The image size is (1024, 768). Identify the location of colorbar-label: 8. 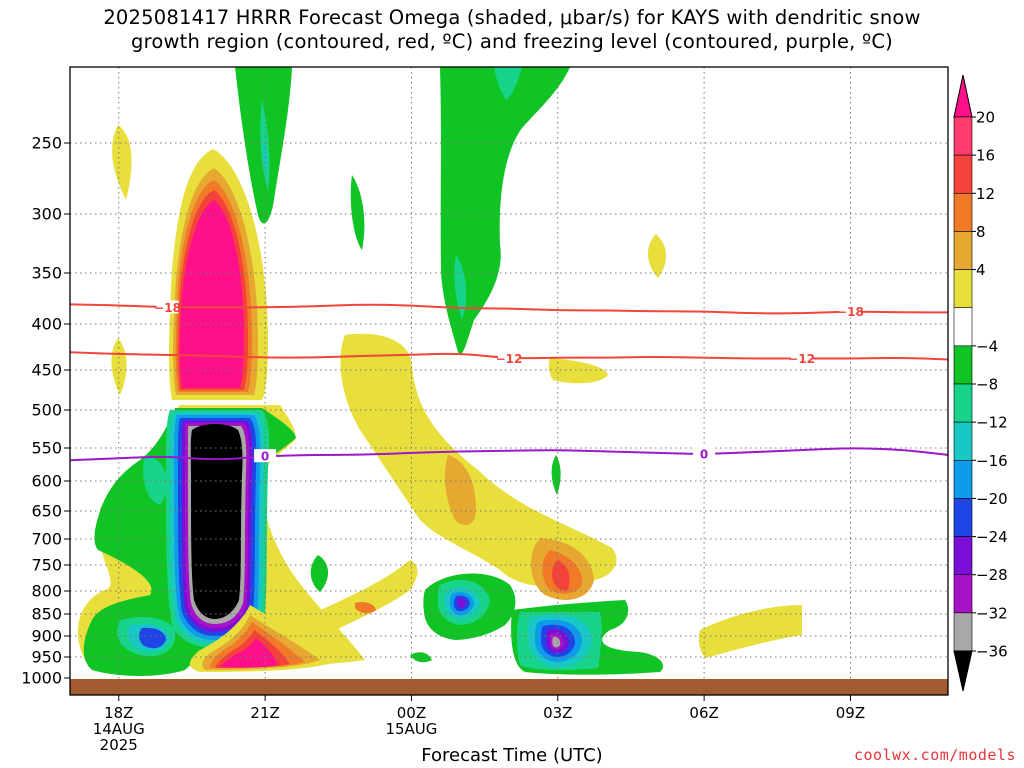
(981, 232).